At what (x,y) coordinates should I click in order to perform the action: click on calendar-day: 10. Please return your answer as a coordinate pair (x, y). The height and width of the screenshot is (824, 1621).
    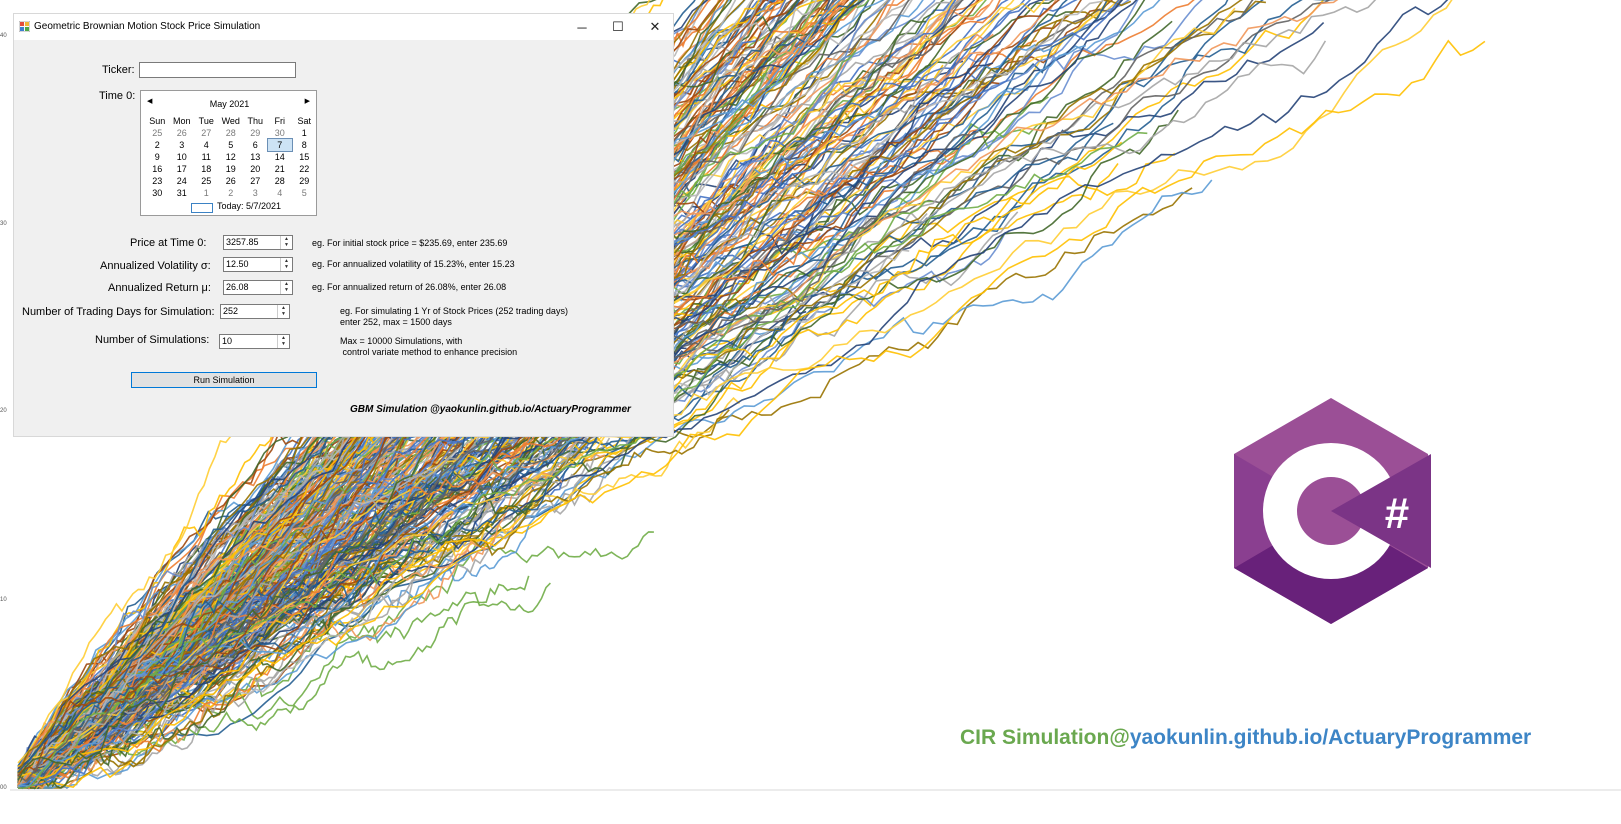
    Looking at the image, I should click on (181, 157).